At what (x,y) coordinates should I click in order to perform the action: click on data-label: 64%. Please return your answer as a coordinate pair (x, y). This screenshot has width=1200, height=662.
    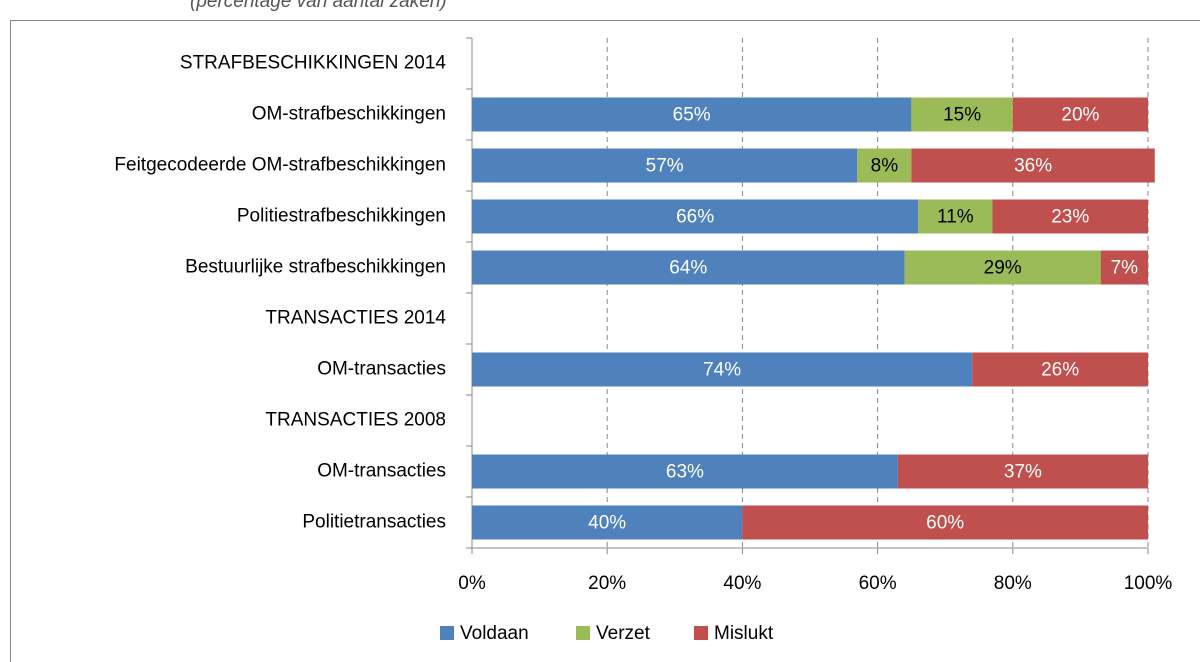
    Looking at the image, I should click on (688, 268).